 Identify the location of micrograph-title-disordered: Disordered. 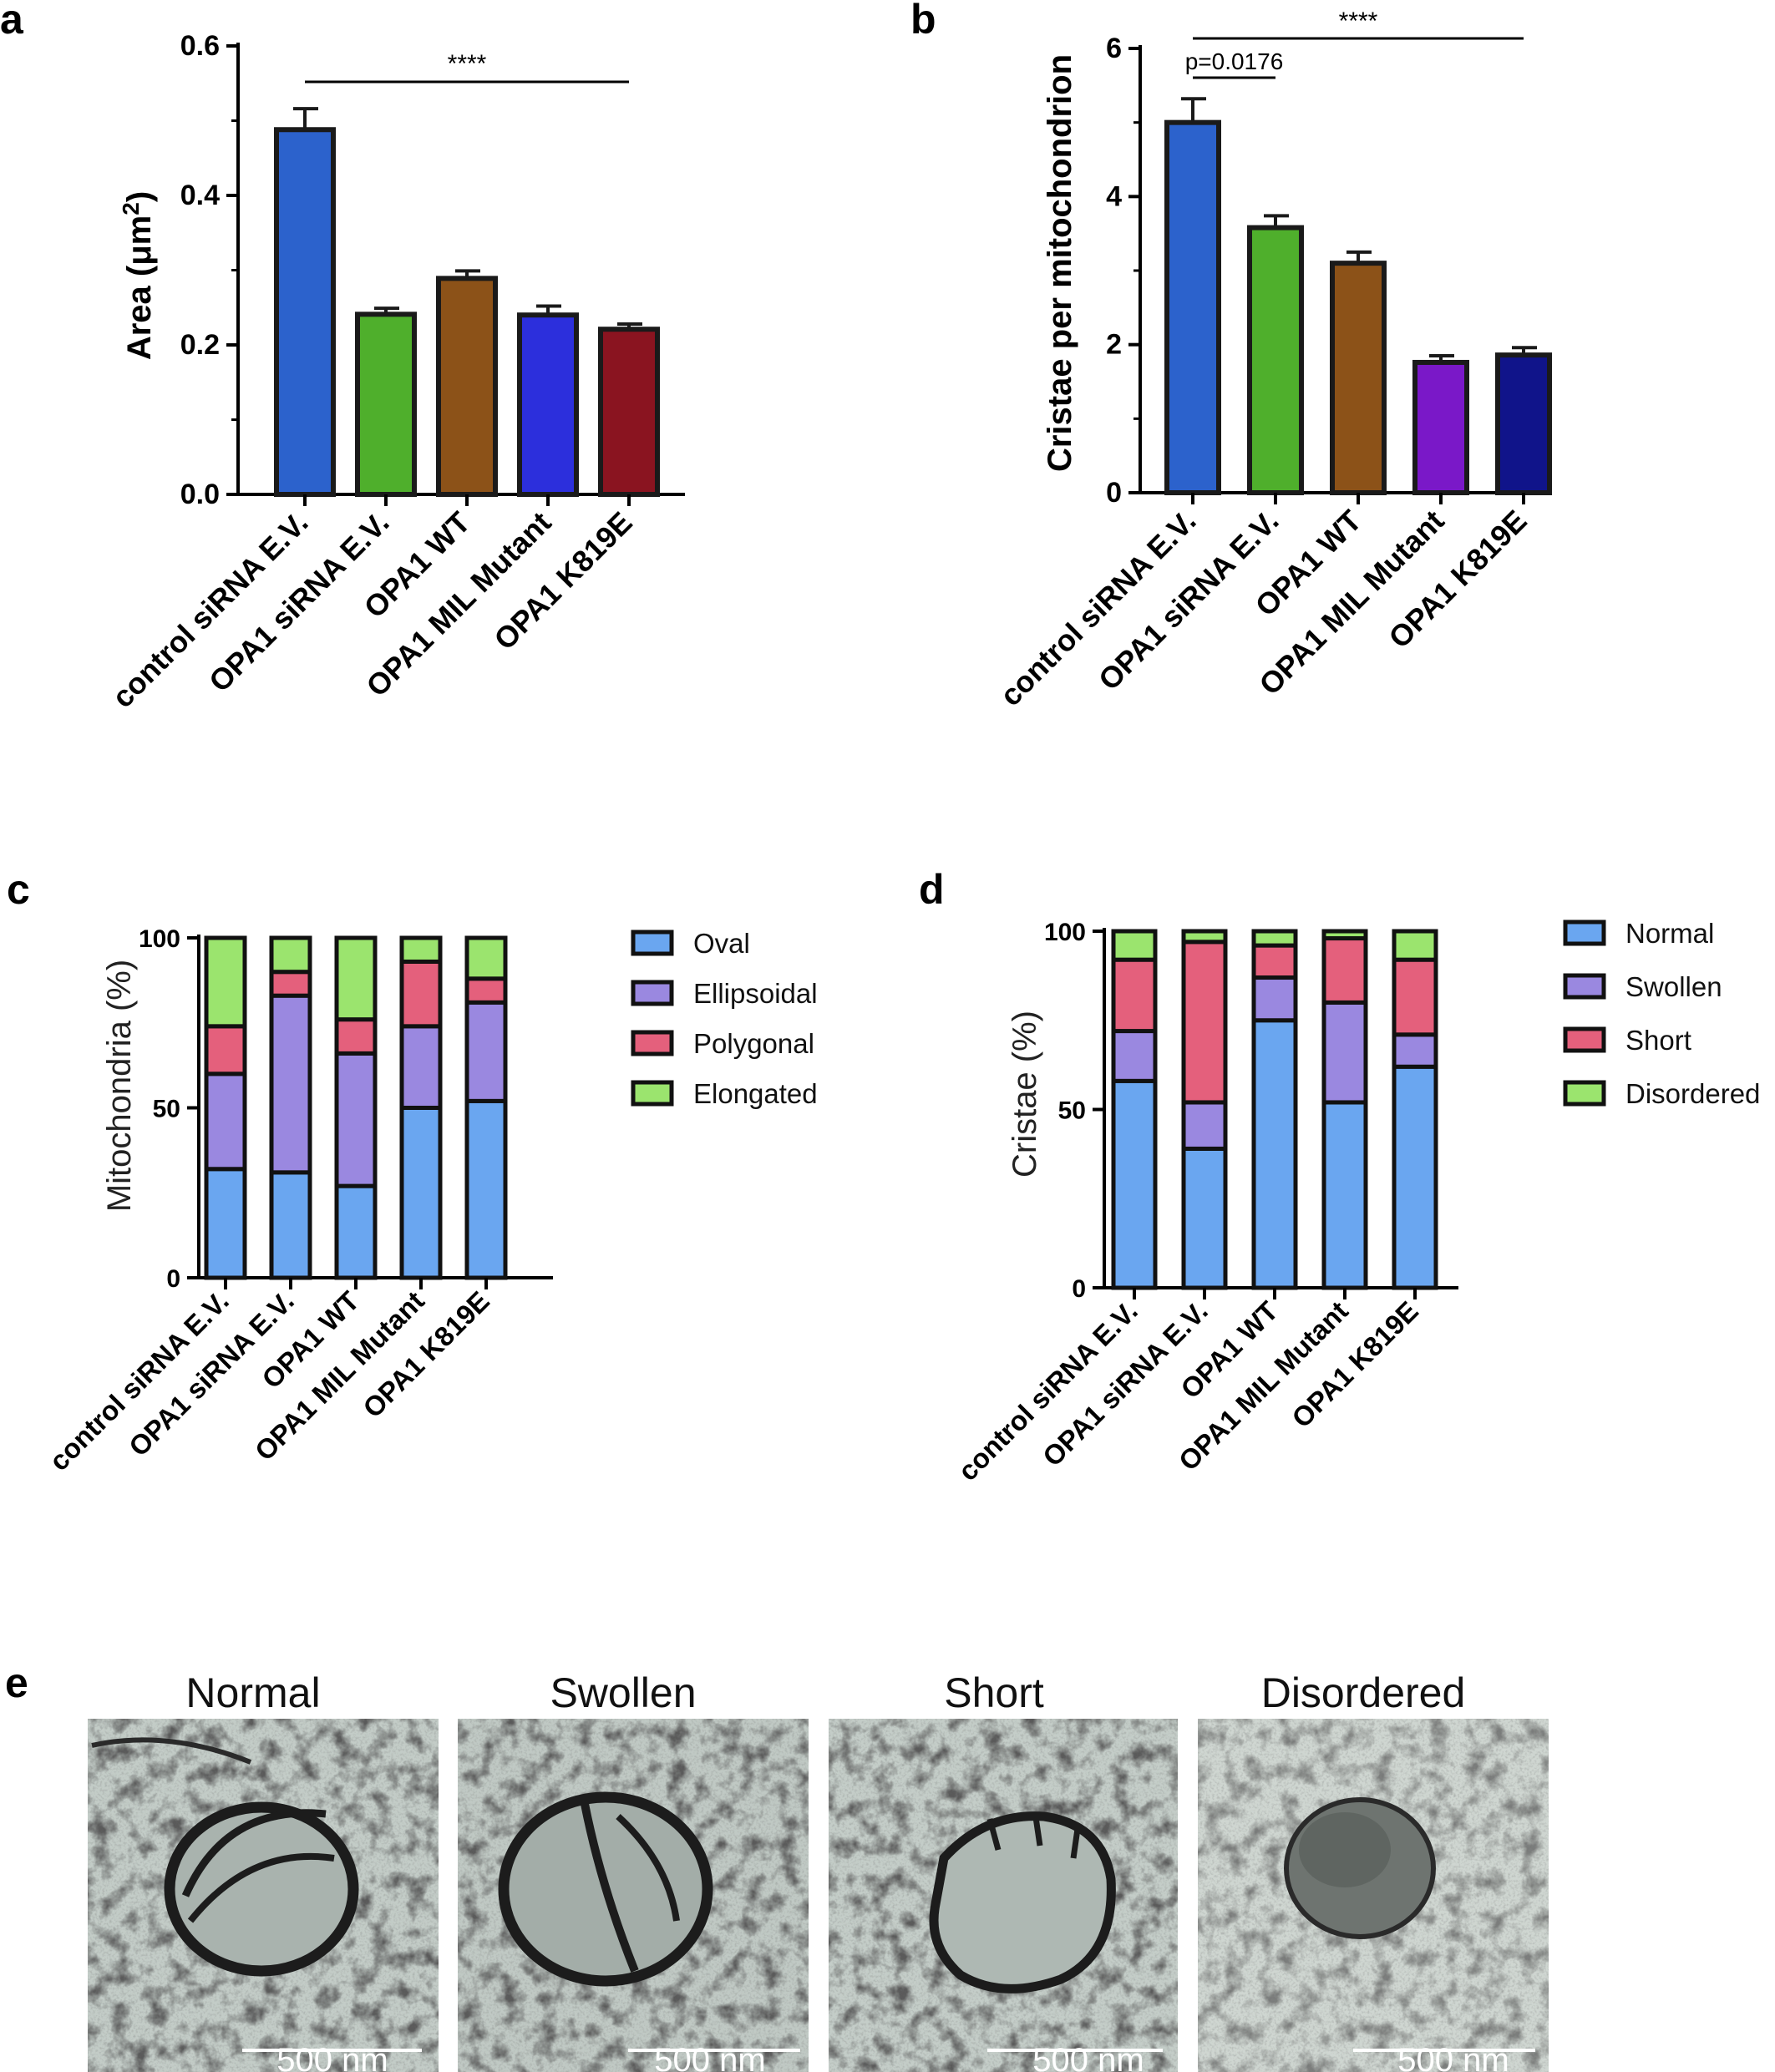
(1363, 1692).